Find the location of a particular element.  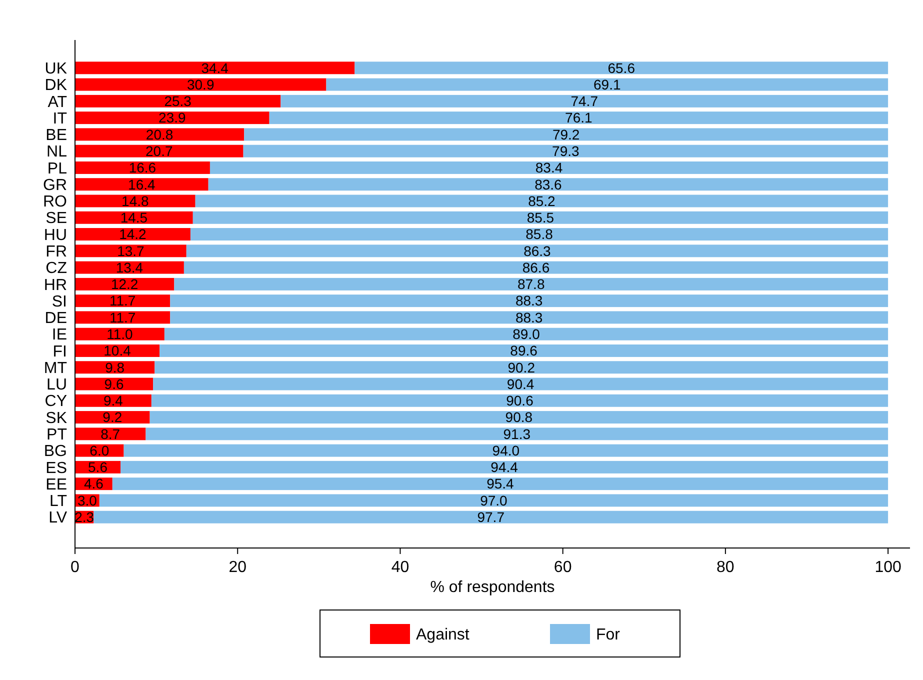

data-label: 11.7 is located at coordinates (122, 317).